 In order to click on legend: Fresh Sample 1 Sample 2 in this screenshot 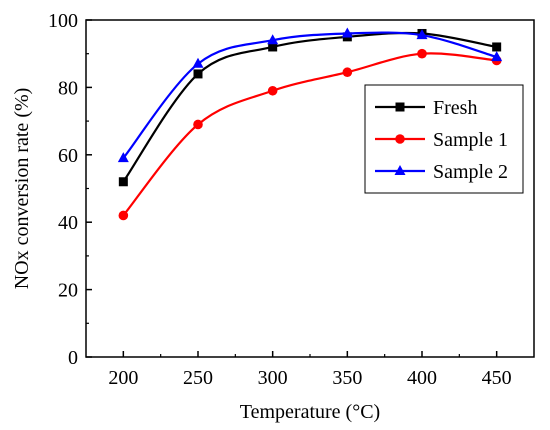, I will do `click(444, 139)`.